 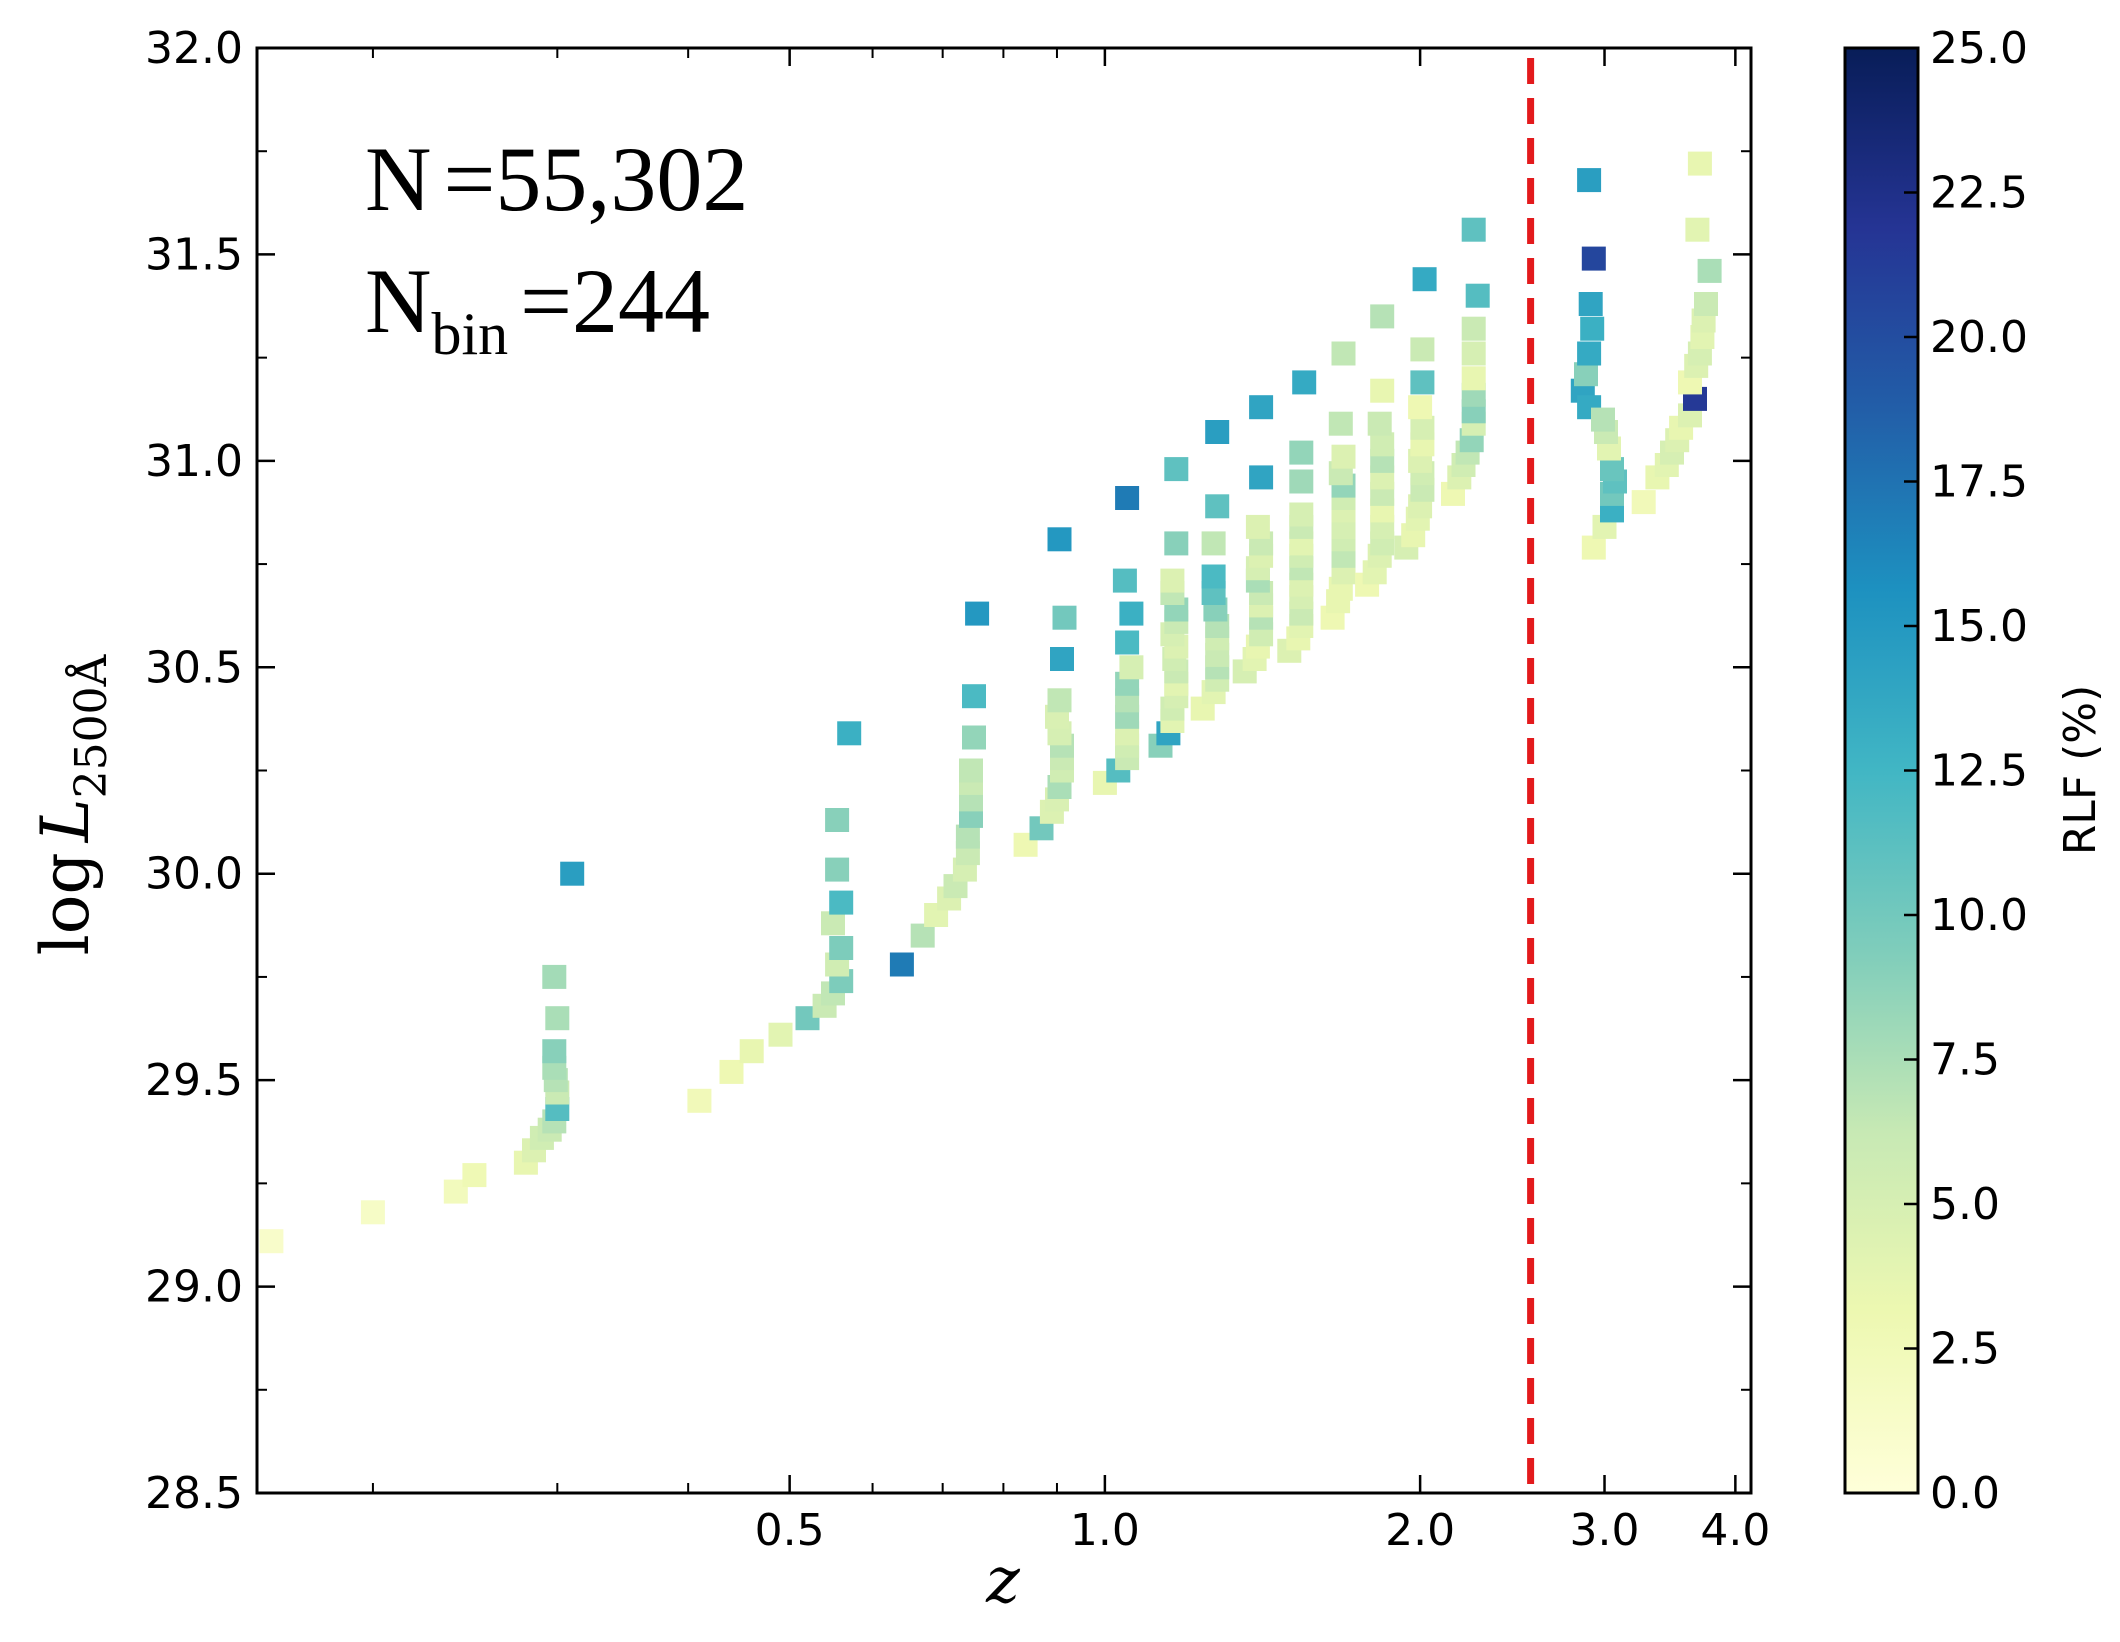 I want to click on y-tick-label: 30.0, so click(x=194, y=874).